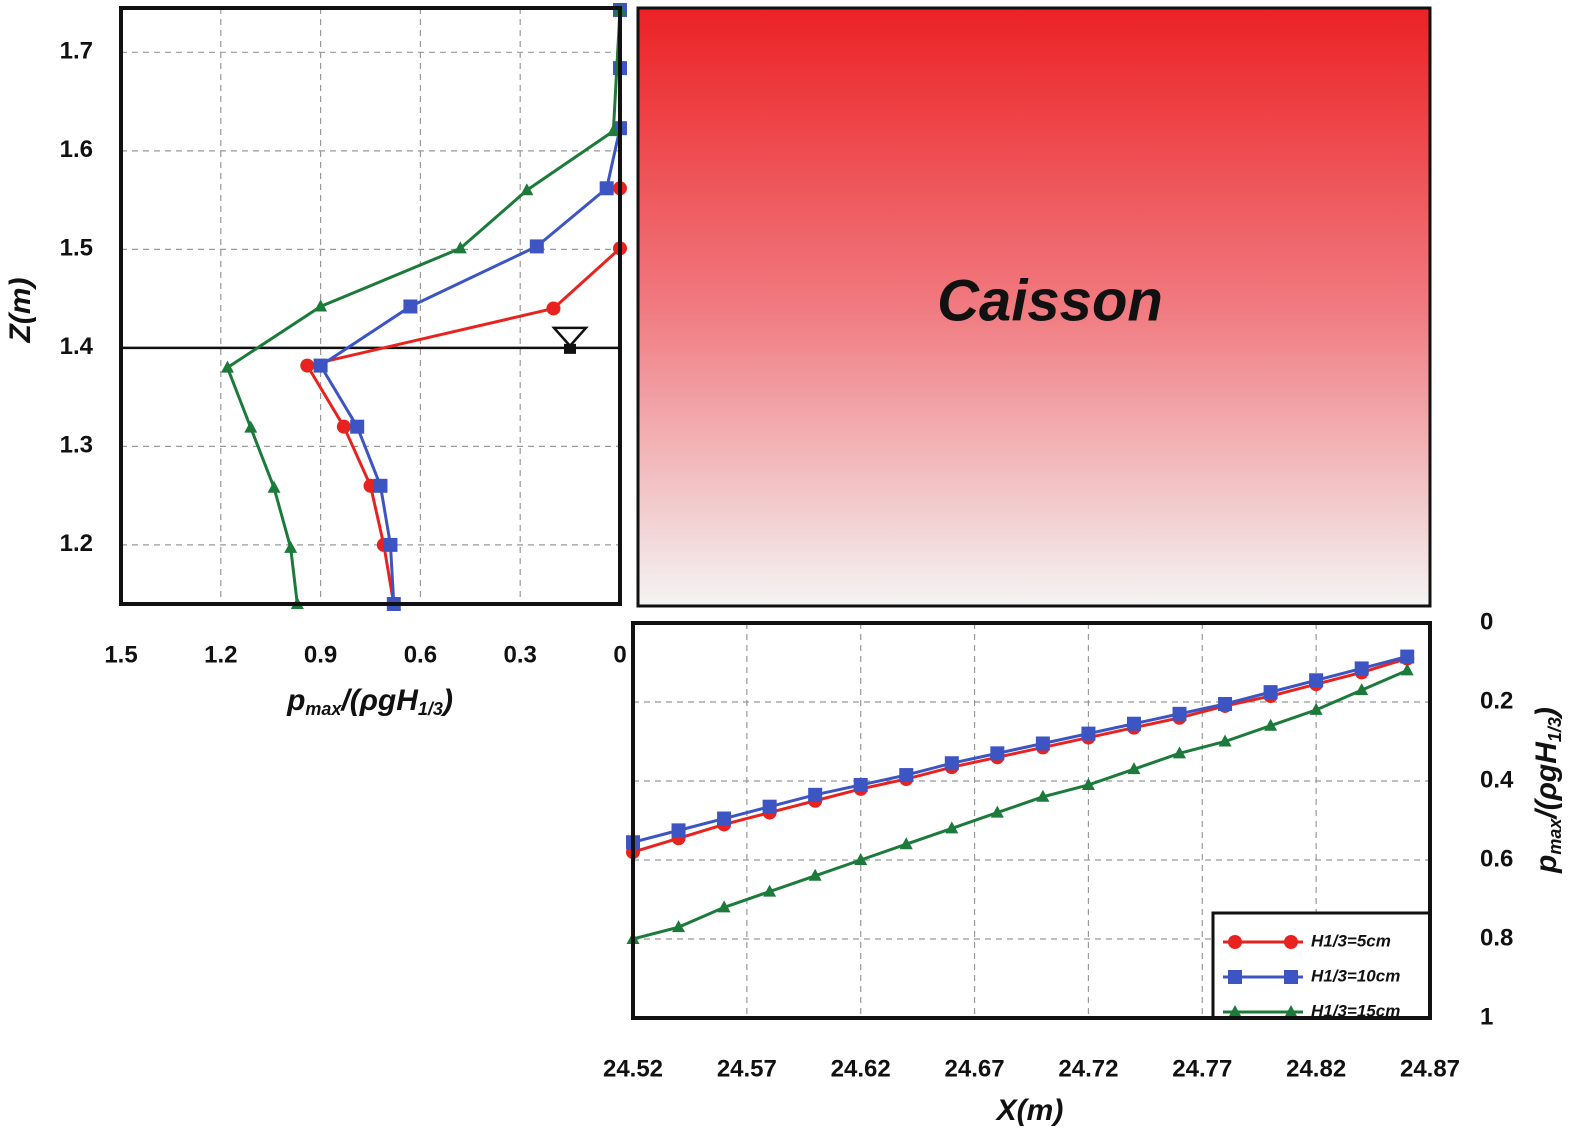  What do you see at coordinates (120, 654) in the screenshot?
I see `x-tick-label: 1.5` at bounding box center [120, 654].